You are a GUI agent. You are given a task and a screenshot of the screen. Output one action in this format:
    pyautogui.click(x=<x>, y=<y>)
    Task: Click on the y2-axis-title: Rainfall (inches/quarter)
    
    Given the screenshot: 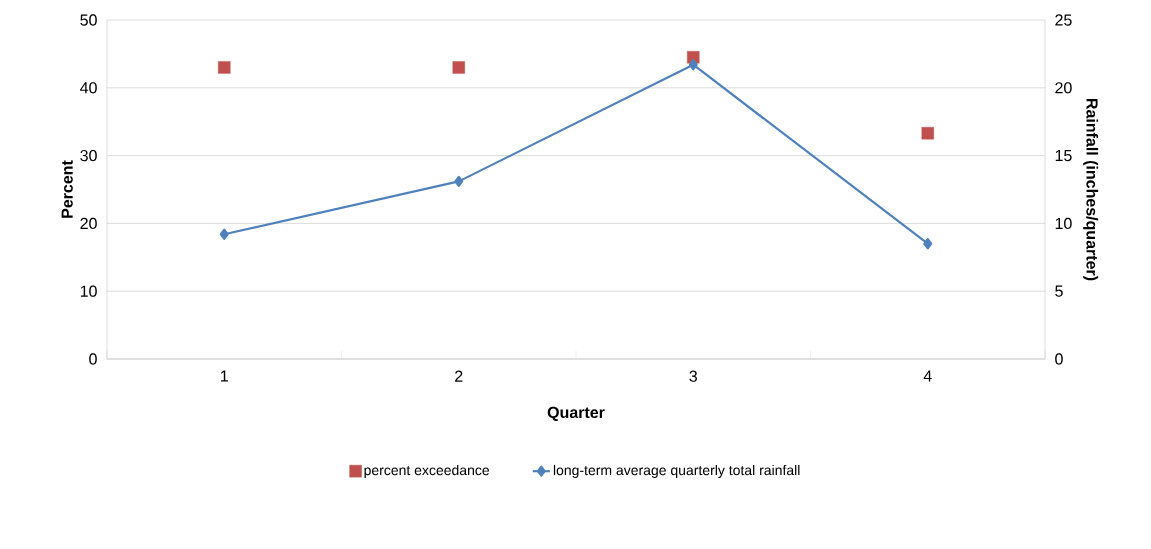 What is the action you would take?
    pyautogui.click(x=1091, y=189)
    